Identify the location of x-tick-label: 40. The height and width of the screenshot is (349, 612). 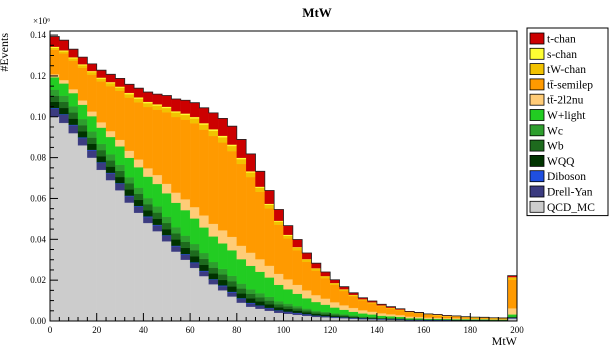
(144, 330).